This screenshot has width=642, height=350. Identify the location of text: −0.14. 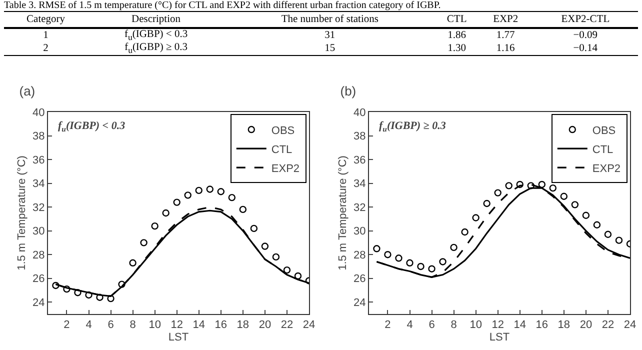
(585, 48).